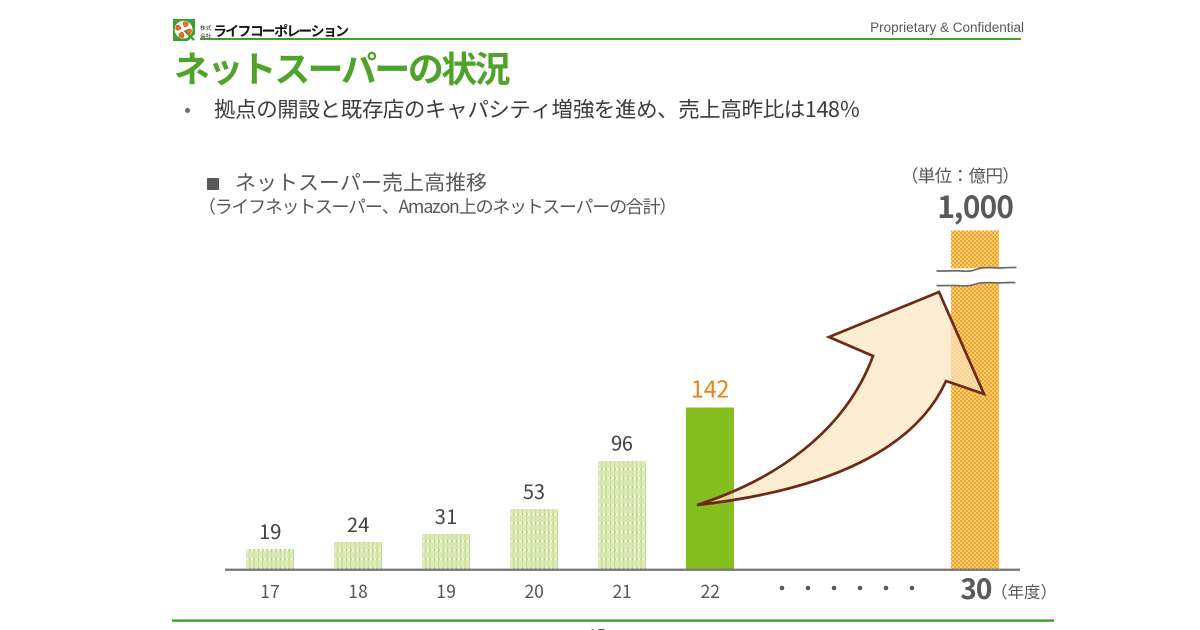  What do you see at coordinates (597, 626) in the screenshot?
I see `svg-text: 15` at bounding box center [597, 626].